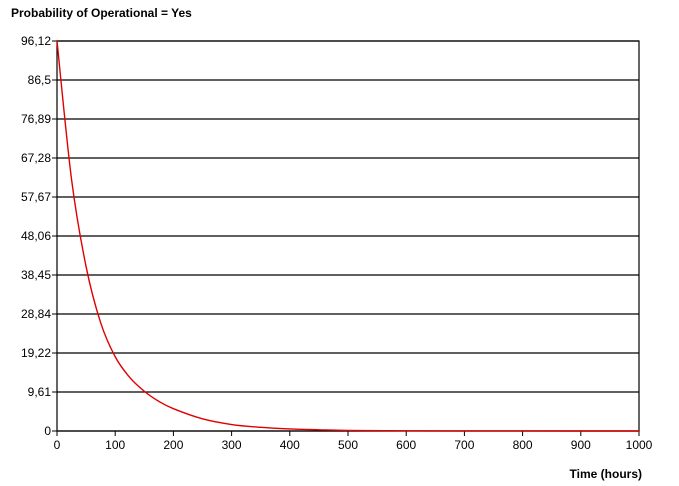  What do you see at coordinates (36, 275) in the screenshot?
I see `y-tick-label: 38,45` at bounding box center [36, 275].